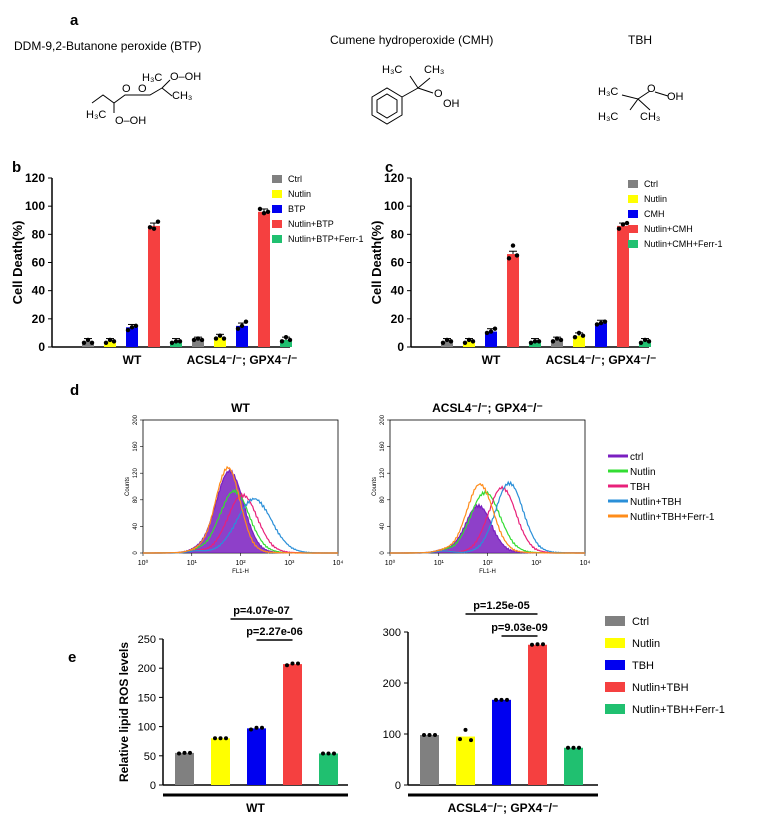 The width and height of the screenshot is (759, 830). Describe the element at coordinates (128, 486) in the screenshot. I see `d-wt-y-label: Counts` at that location.